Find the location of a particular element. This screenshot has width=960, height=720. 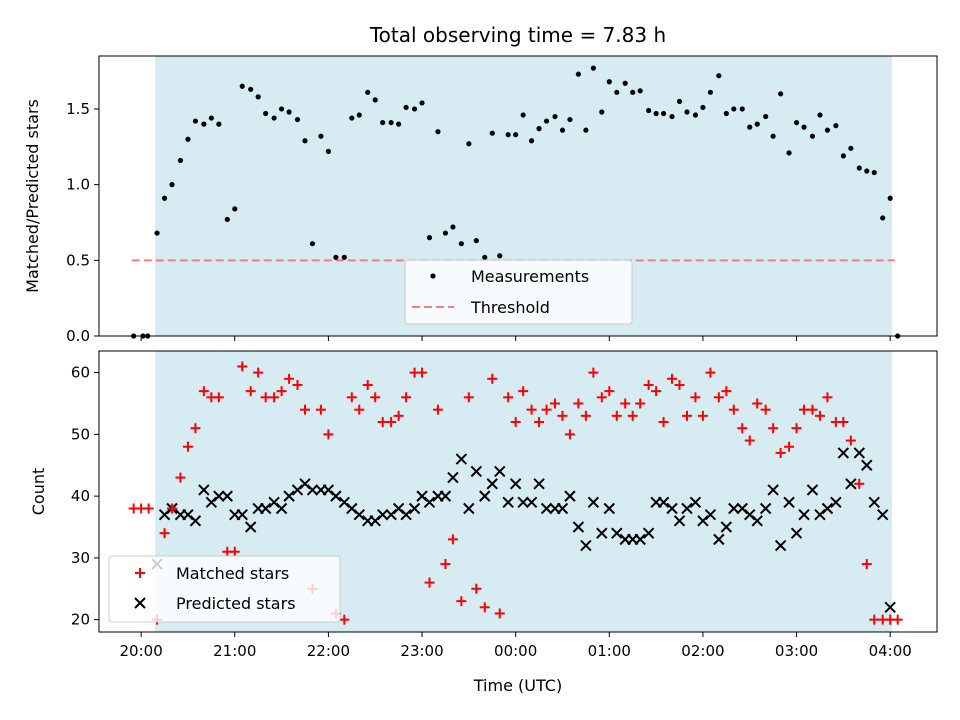

top-y-axis-label: Matched/Predicted stars is located at coordinates (32, 196).